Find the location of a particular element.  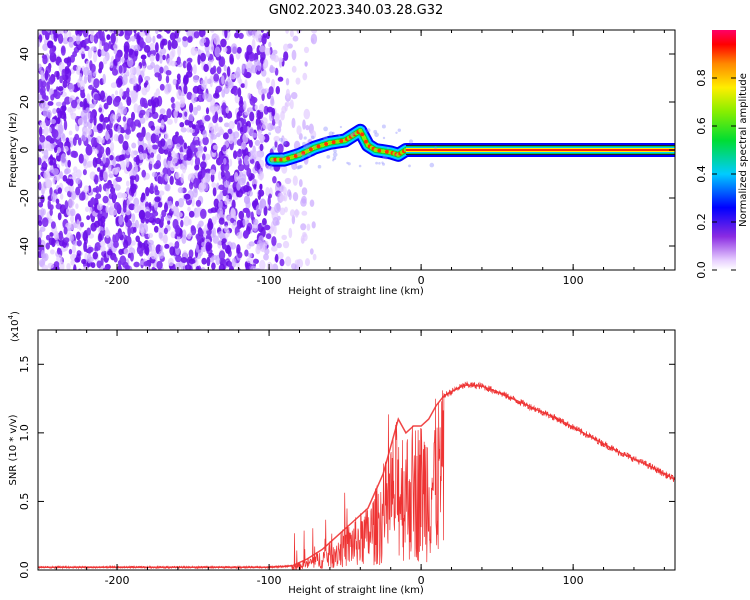

spectrogram-ytick-label: 0 is located at coordinates (24, 150).